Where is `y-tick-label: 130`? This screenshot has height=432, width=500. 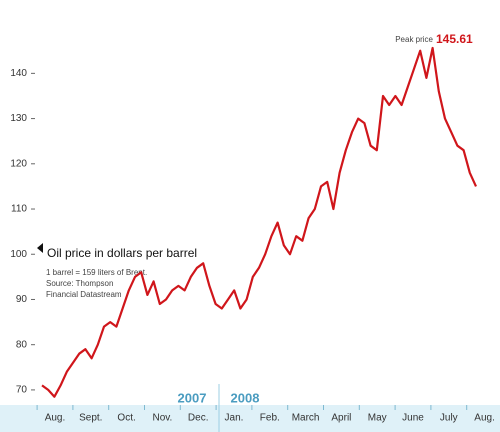
y-tick-label: 130 is located at coordinates (18, 118).